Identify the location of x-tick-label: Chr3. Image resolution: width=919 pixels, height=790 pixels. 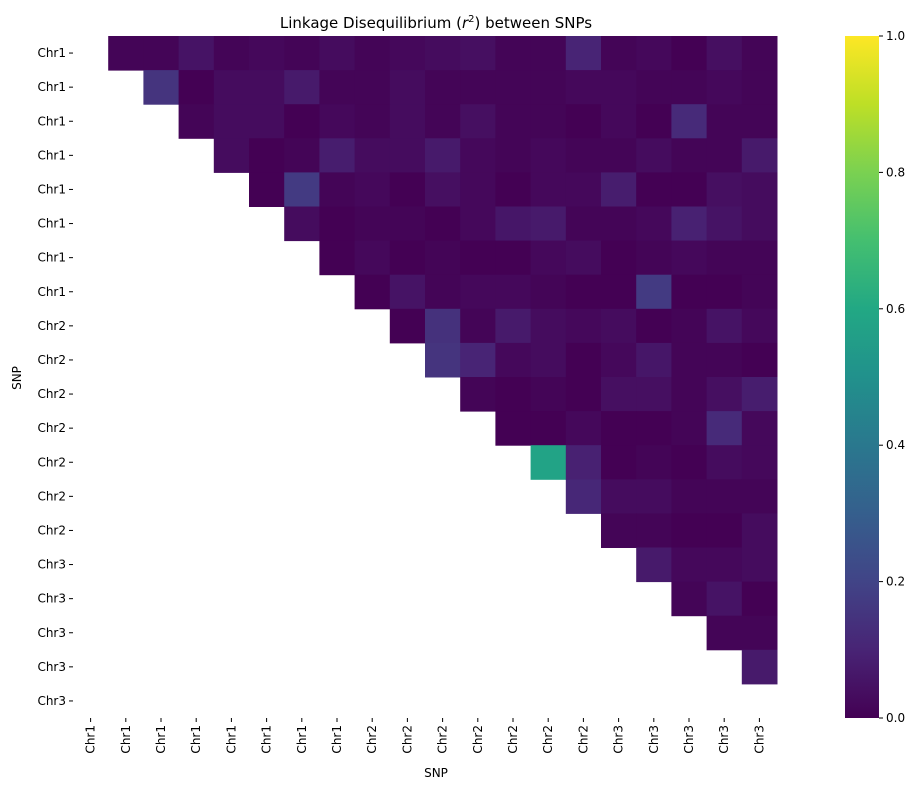
(724, 739).